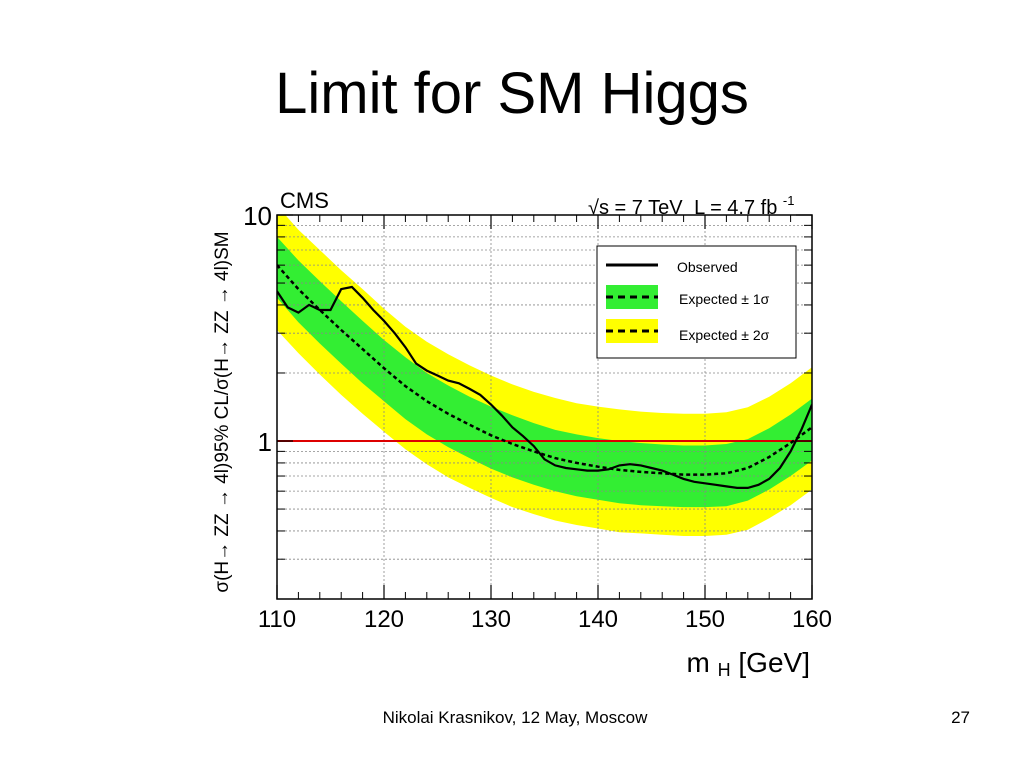 The width and height of the screenshot is (1024, 768). I want to click on lumi-label: L = 4.7 fb, so click(735, 208).